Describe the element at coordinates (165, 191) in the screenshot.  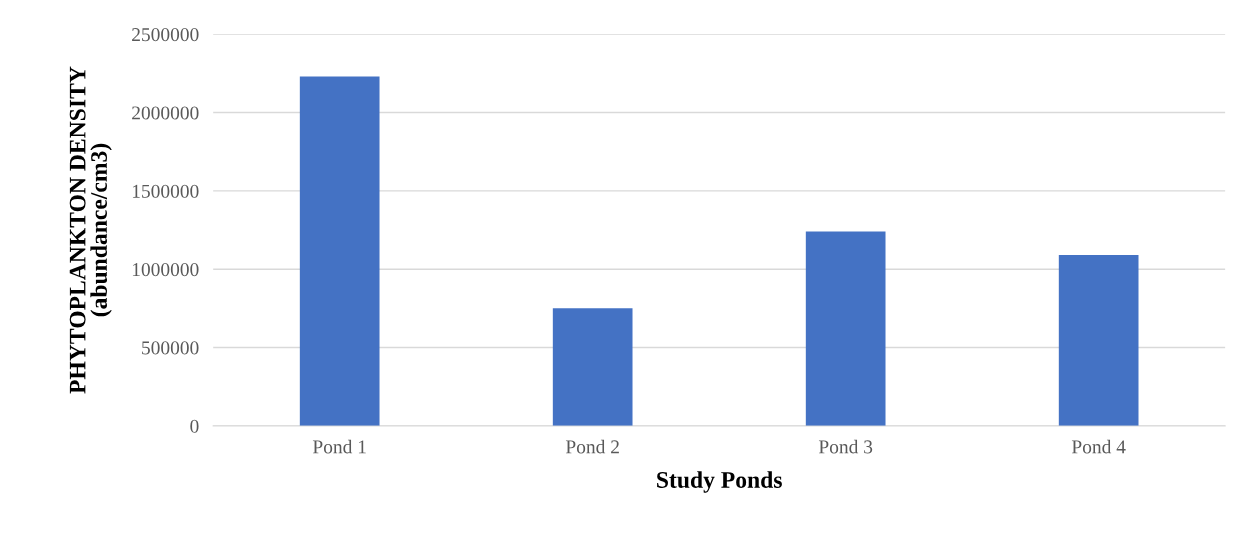
I see `y-tick-label: 1500000` at that location.